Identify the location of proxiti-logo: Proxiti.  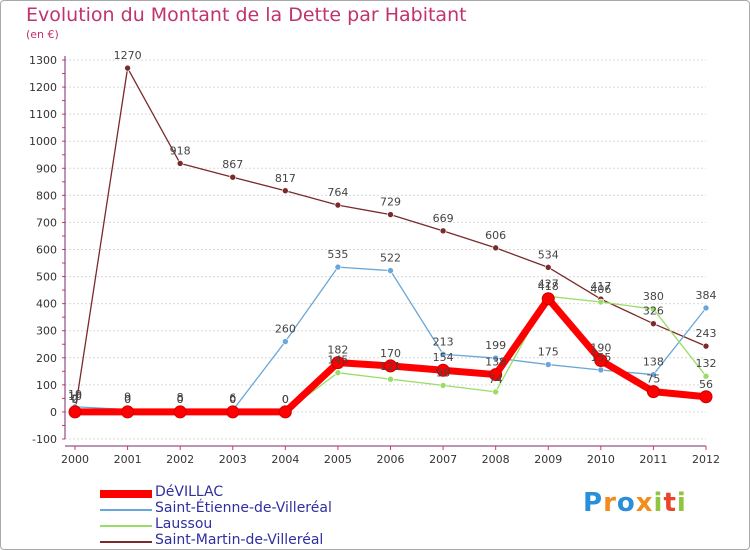
(635, 503).